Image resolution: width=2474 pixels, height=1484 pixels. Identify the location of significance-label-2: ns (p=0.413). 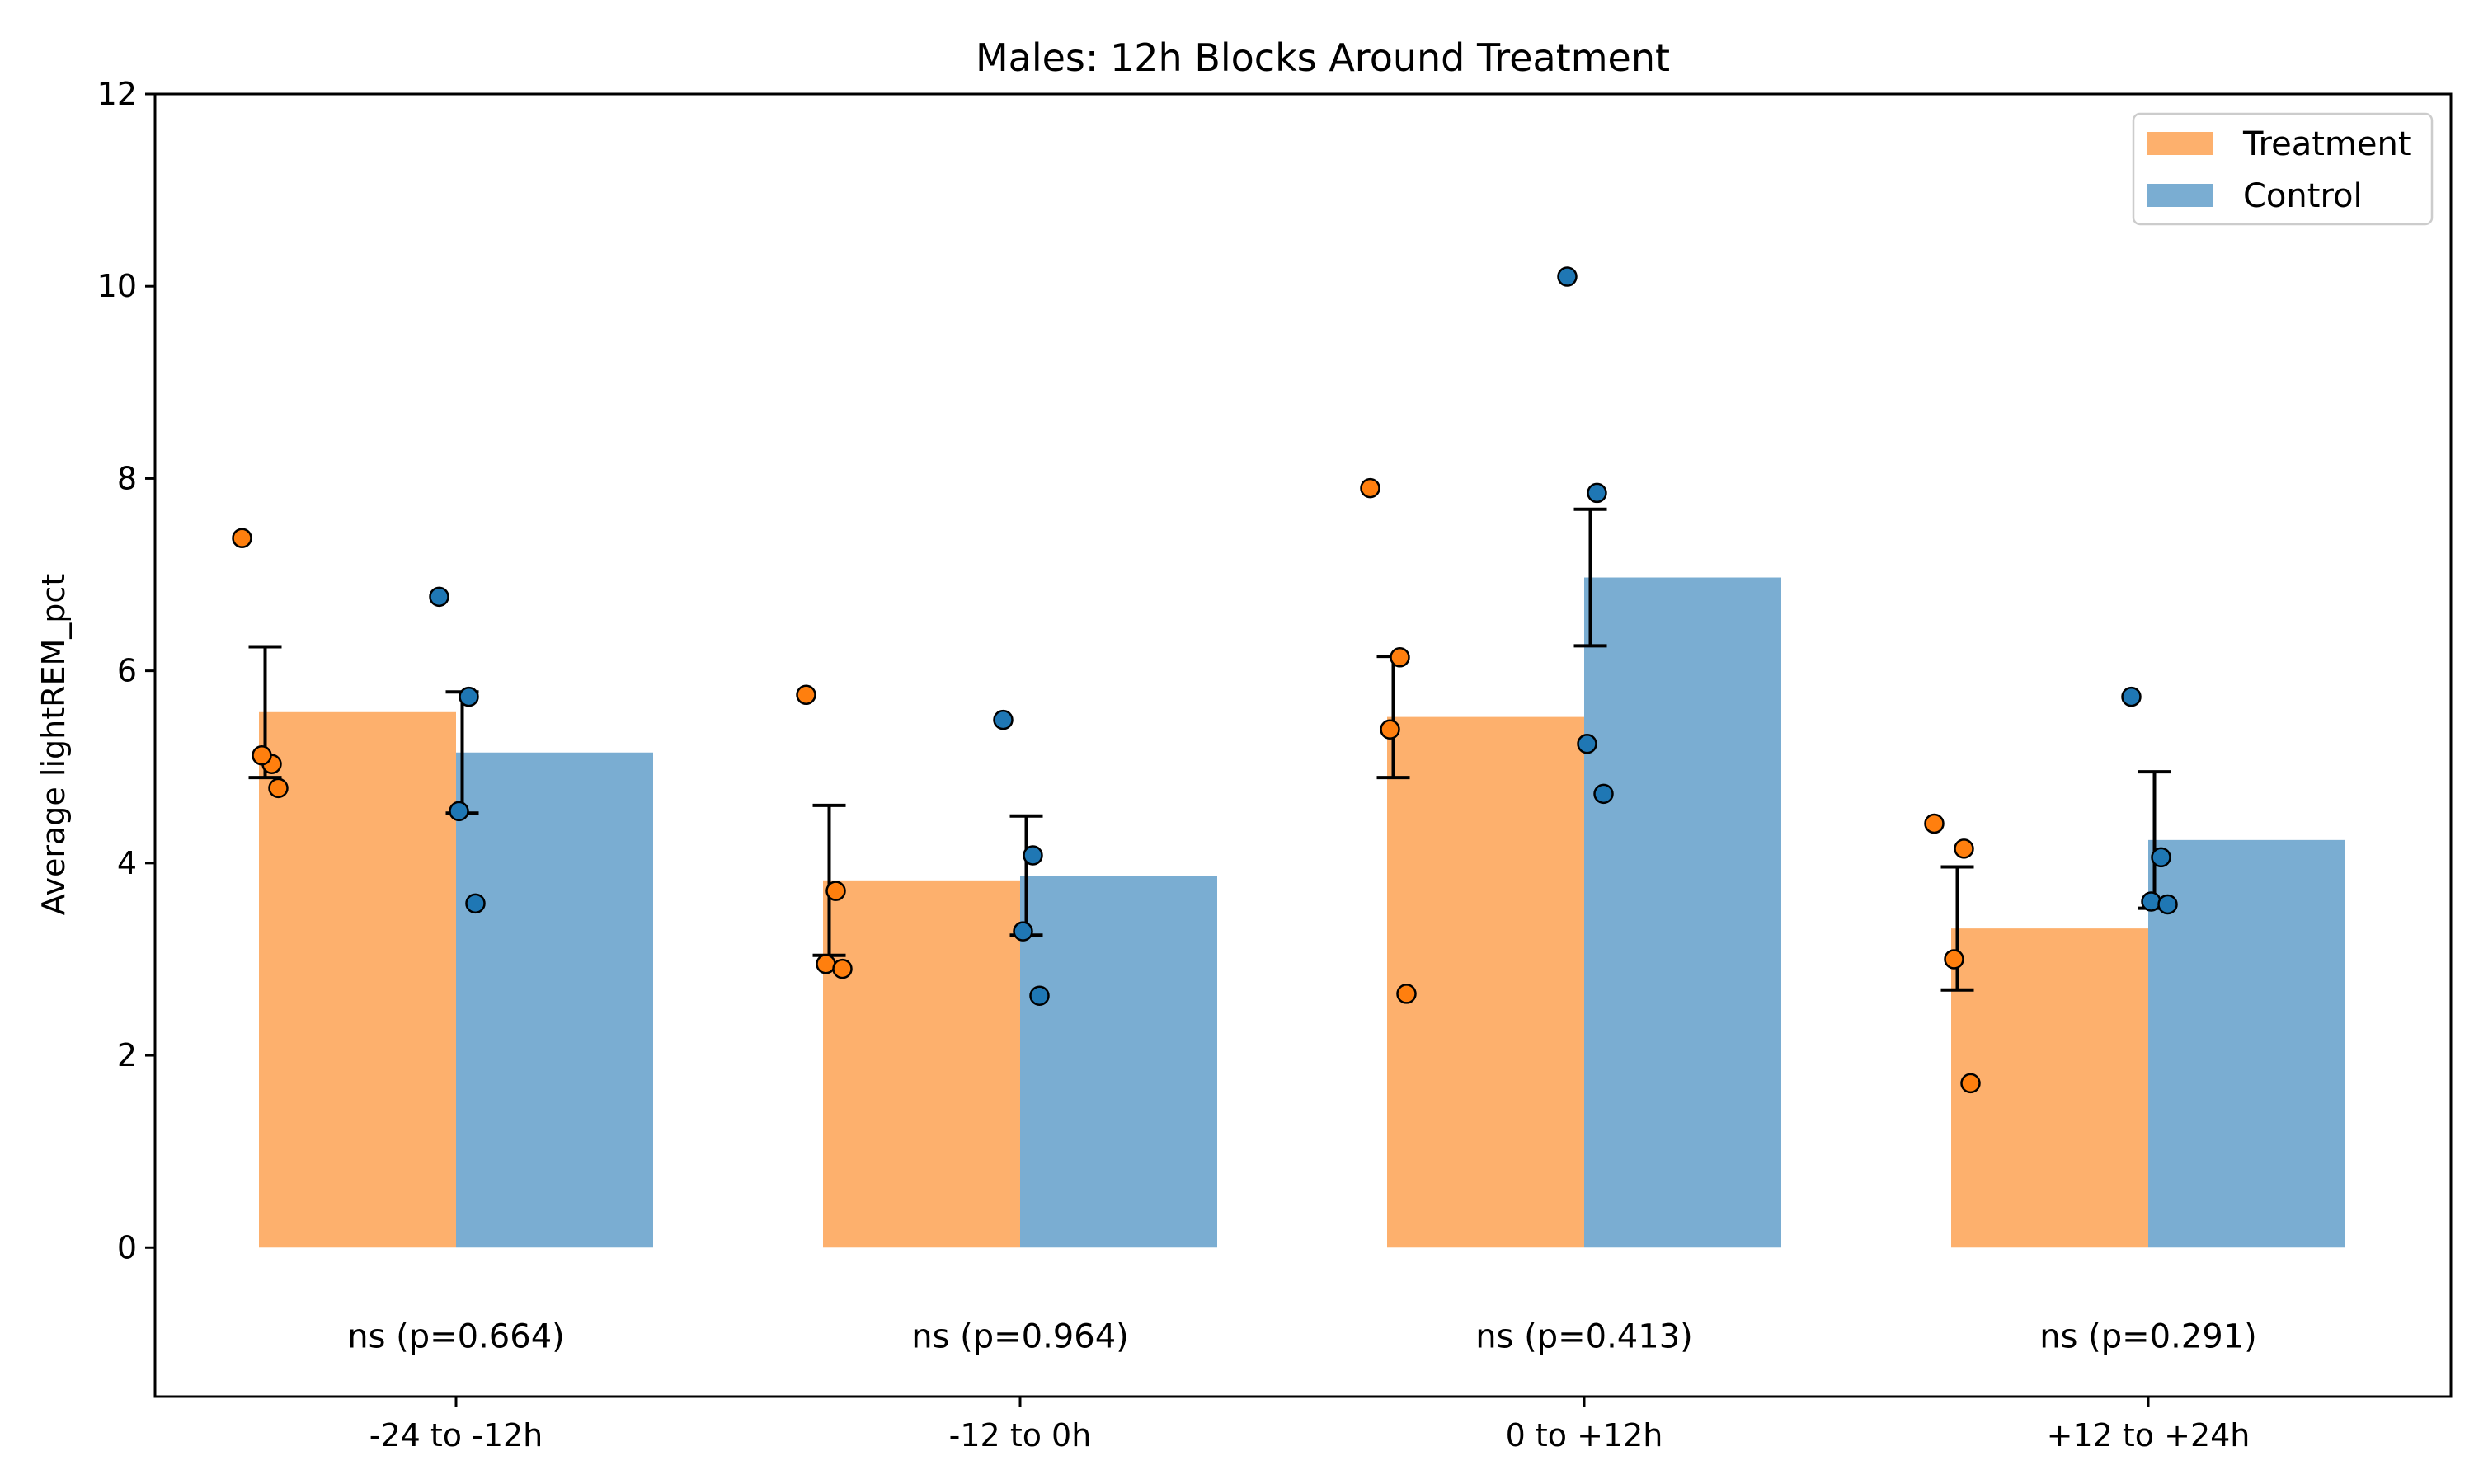
(1584, 1337).